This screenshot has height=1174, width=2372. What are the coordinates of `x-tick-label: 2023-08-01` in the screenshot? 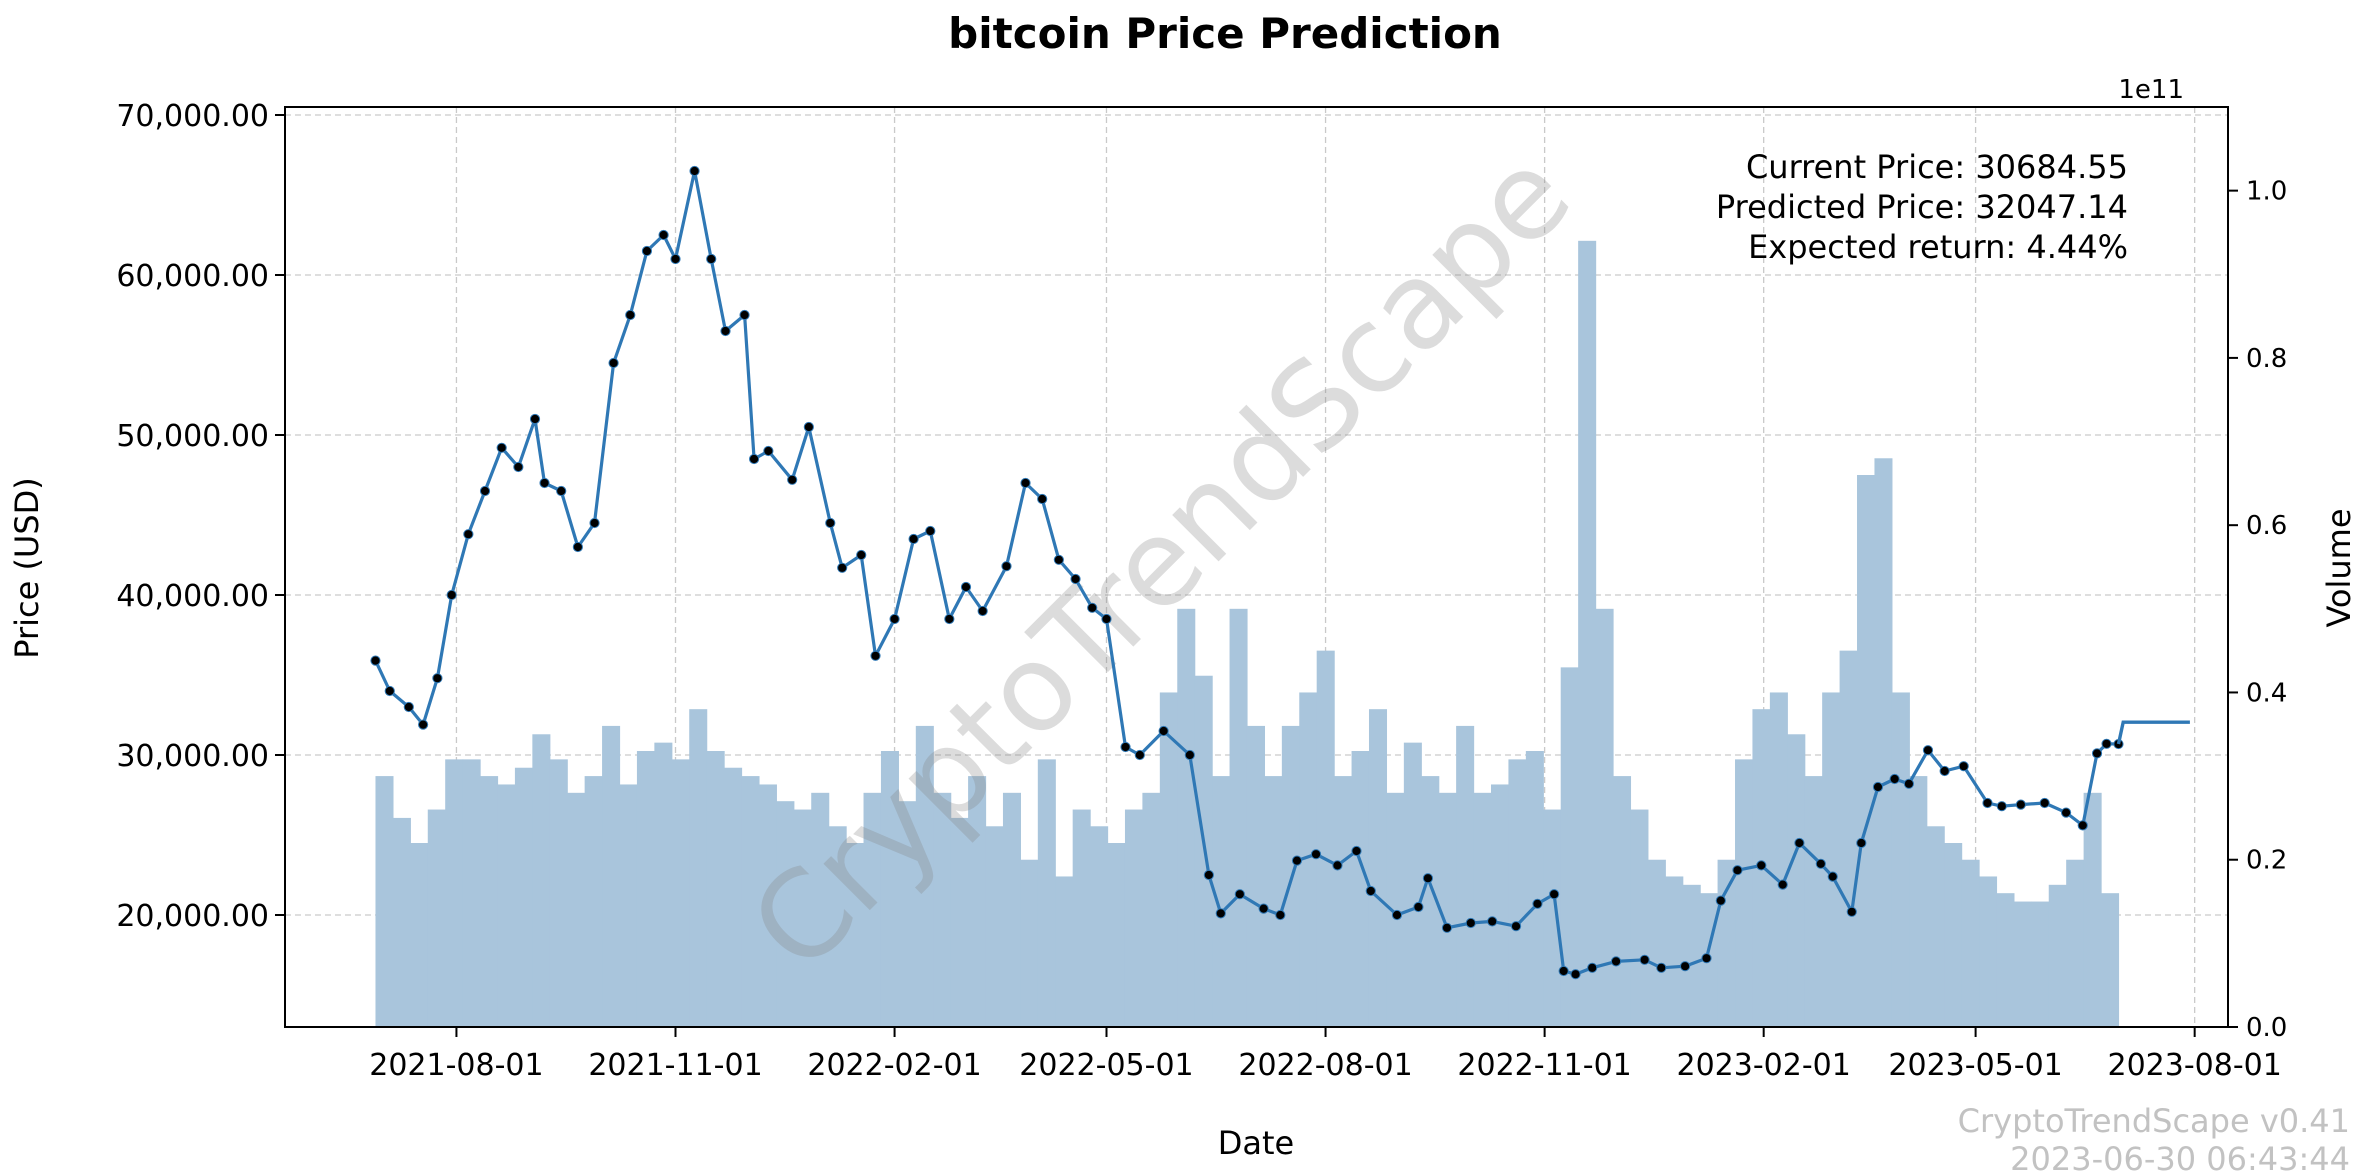 It's located at (2194, 1065).